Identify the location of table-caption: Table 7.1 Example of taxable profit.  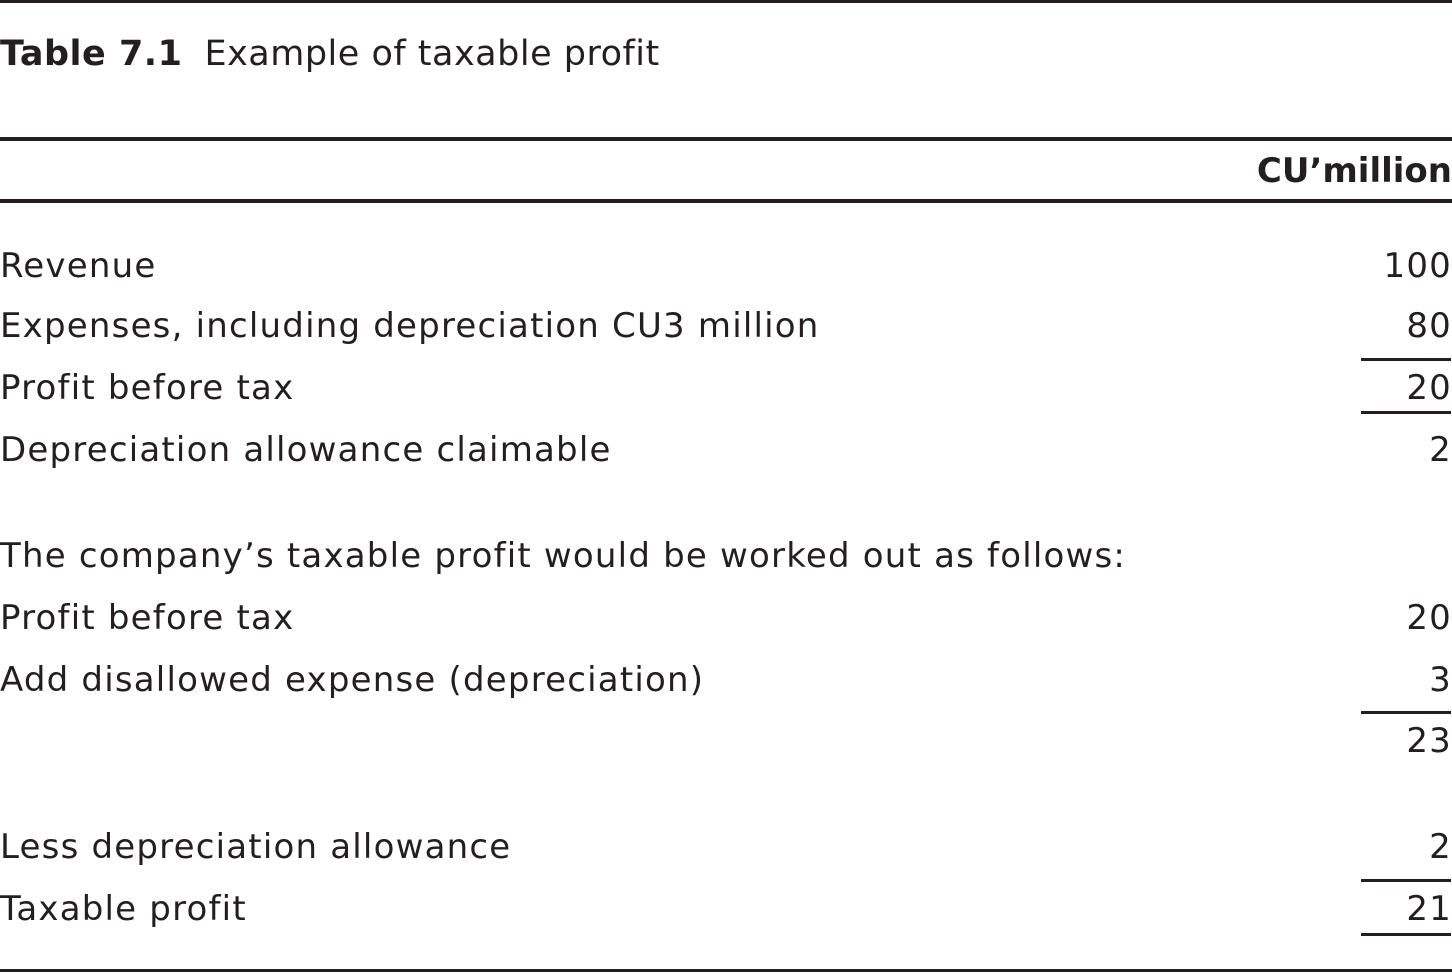
(330, 54).